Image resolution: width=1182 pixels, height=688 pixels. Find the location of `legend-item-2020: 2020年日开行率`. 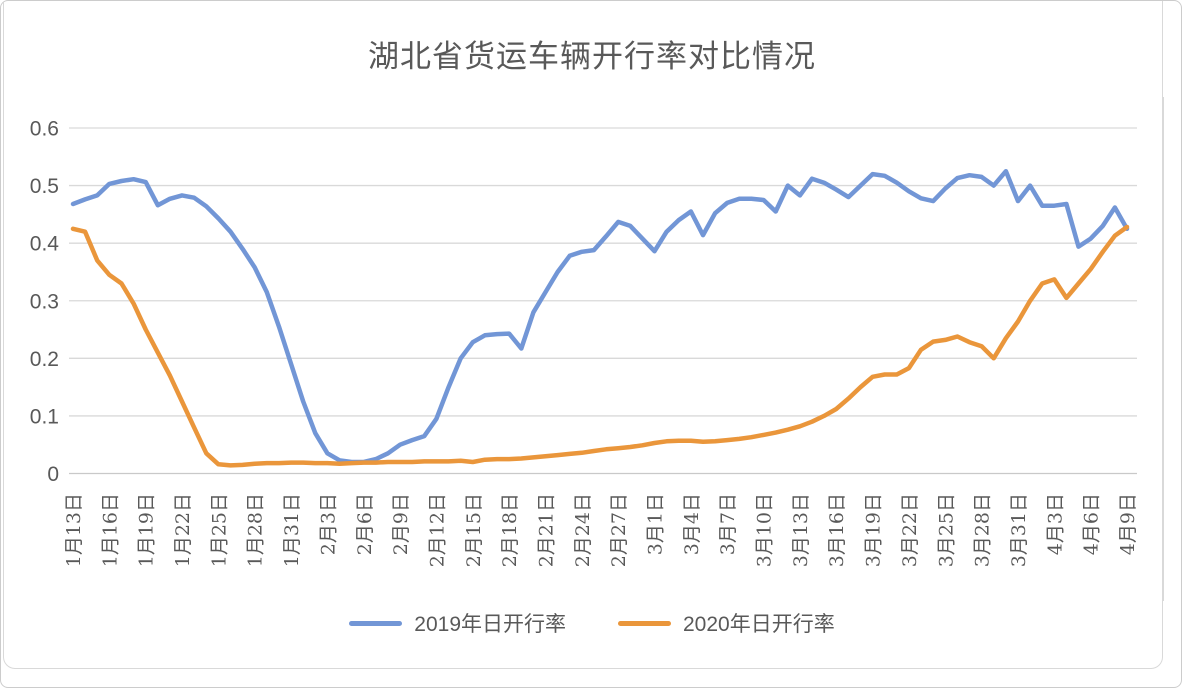

legend-item-2020: 2020年日开行率 is located at coordinates (726, 623).